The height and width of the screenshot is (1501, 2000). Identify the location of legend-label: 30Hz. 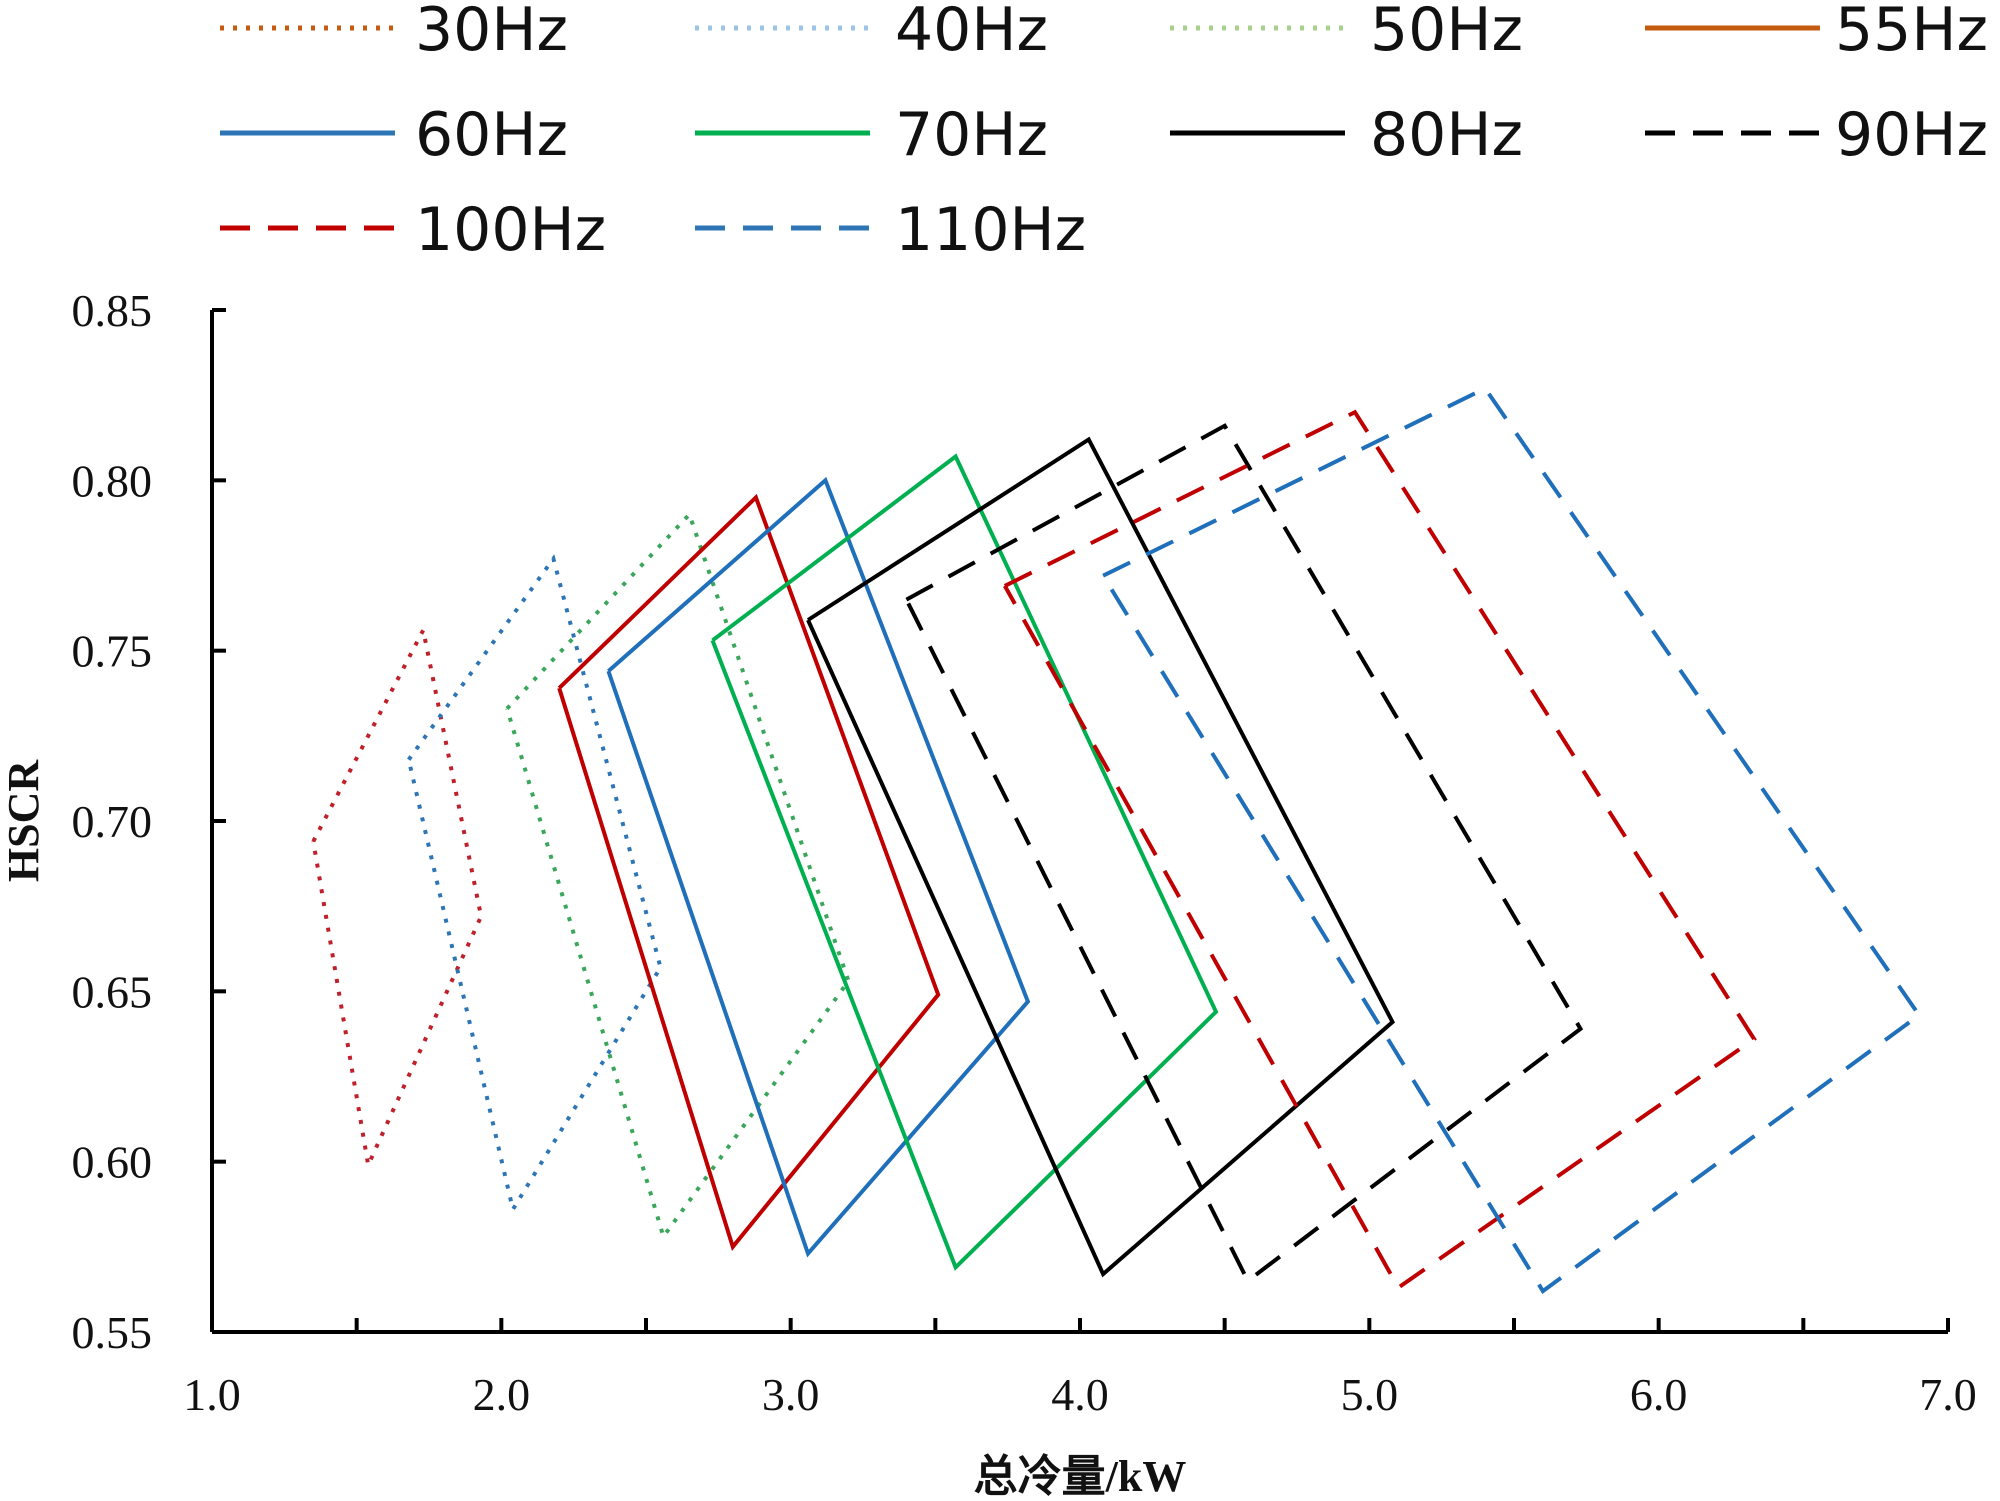
(491, 32).